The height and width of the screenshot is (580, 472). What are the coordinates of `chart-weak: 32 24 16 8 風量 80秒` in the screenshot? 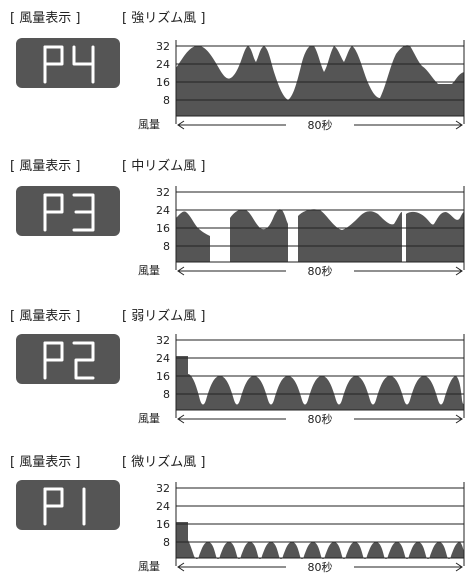 It's located at (301, 380).